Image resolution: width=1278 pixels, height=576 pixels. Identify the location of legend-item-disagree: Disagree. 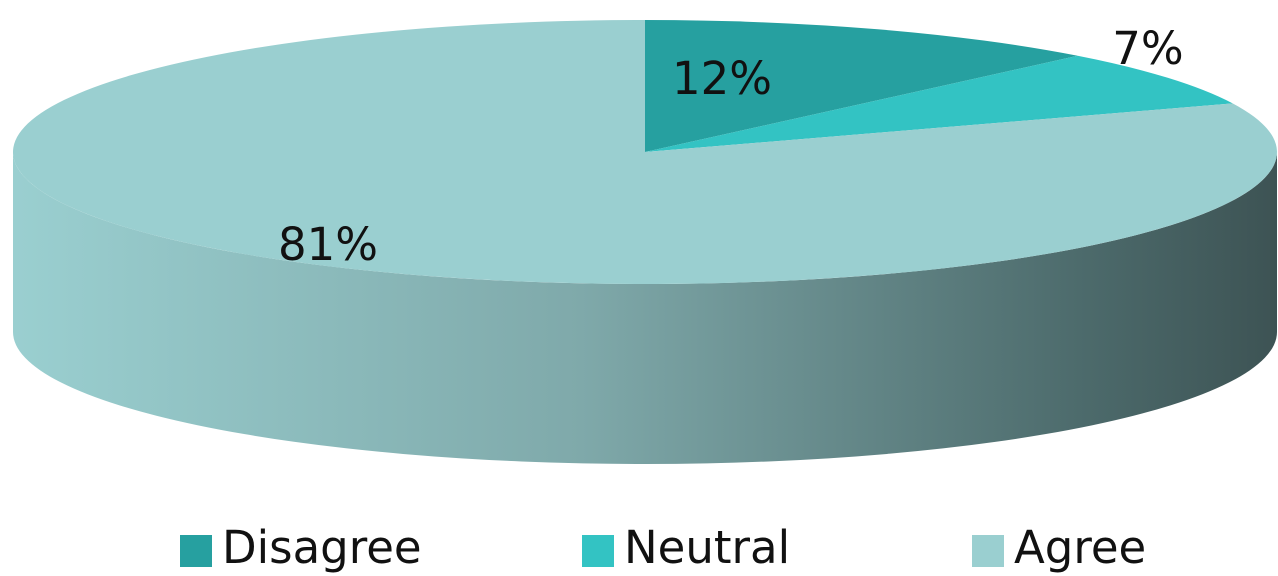
(301, 547).